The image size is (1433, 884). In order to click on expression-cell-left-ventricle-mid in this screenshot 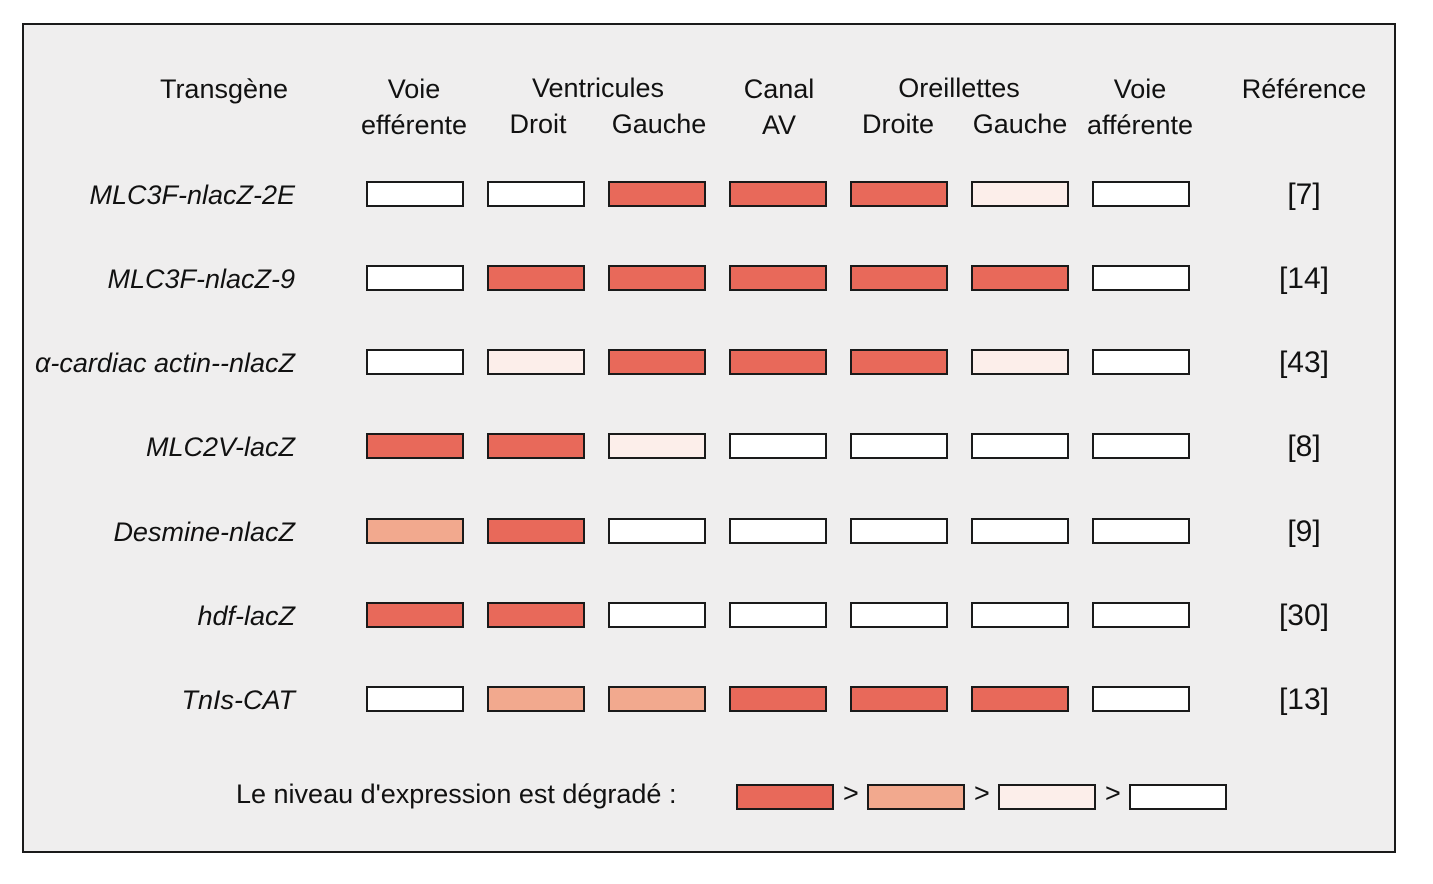, I will do `click(657, 699)`.